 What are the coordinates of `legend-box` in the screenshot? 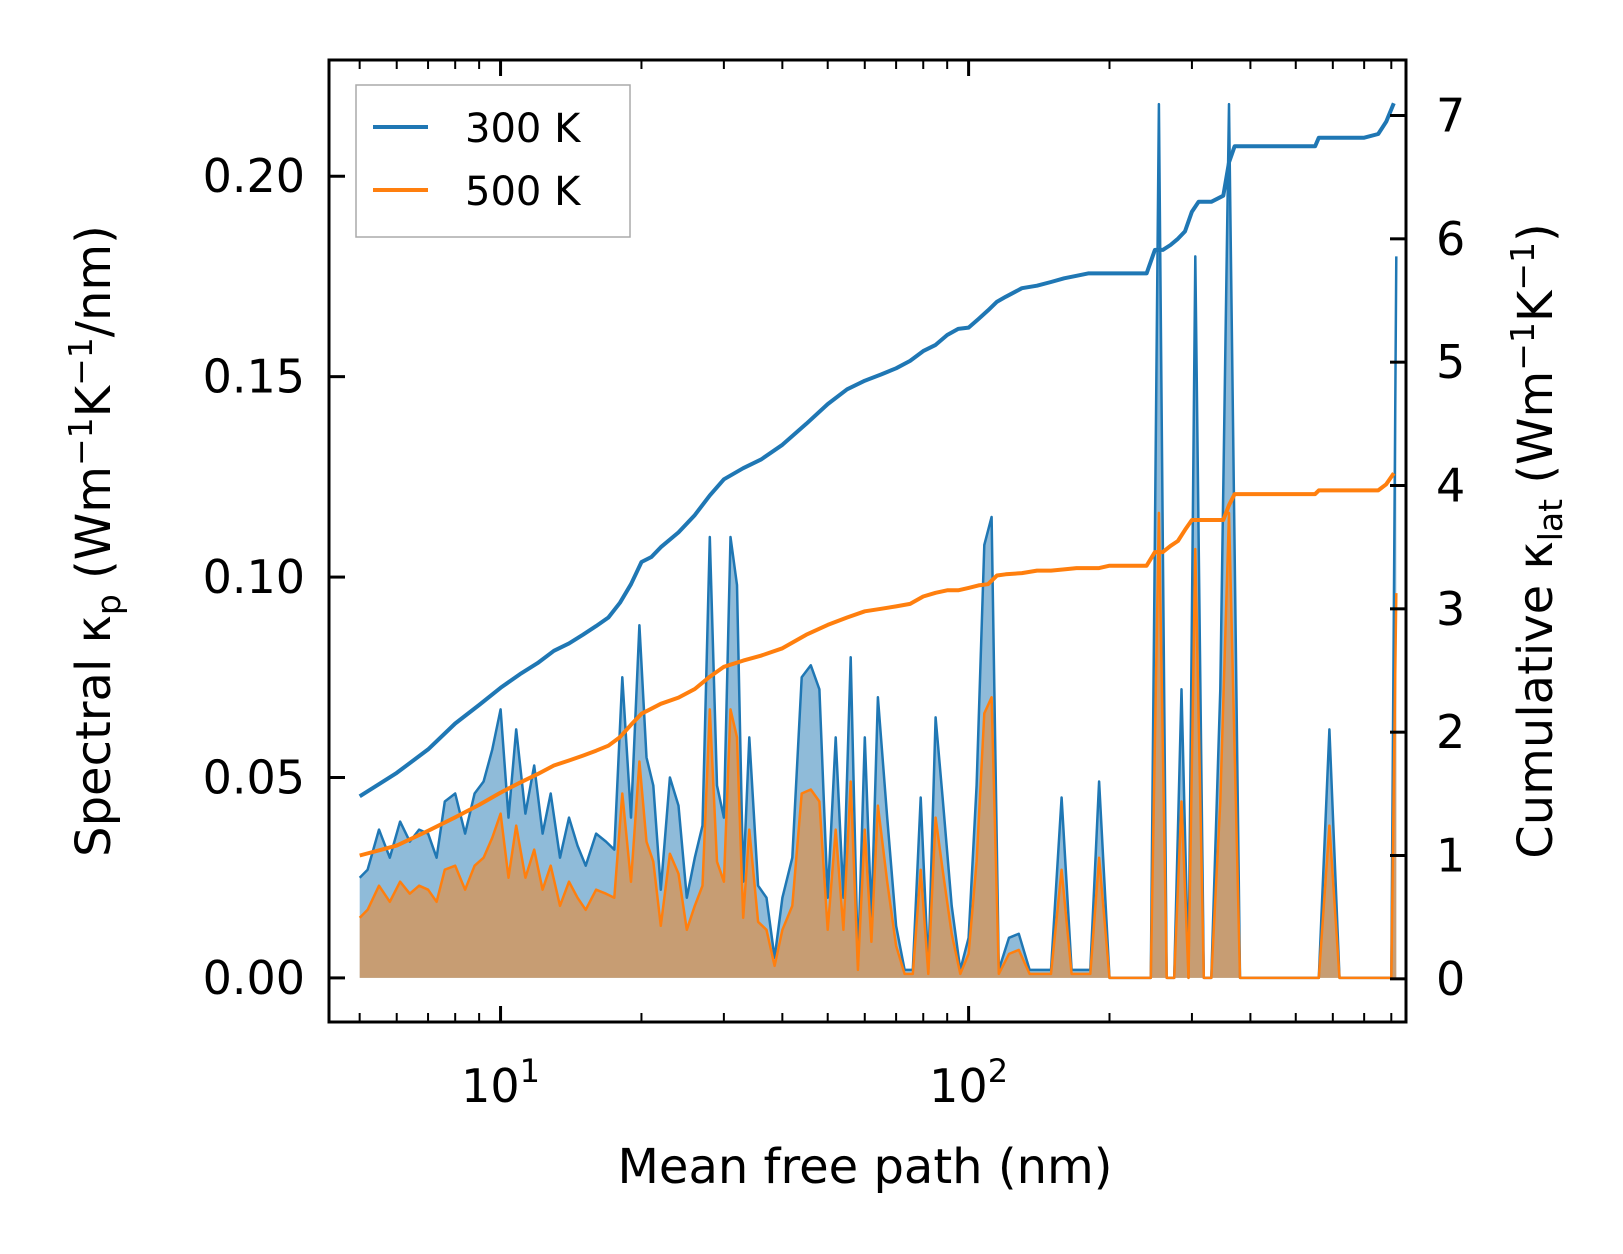 It's located at (493, 161).